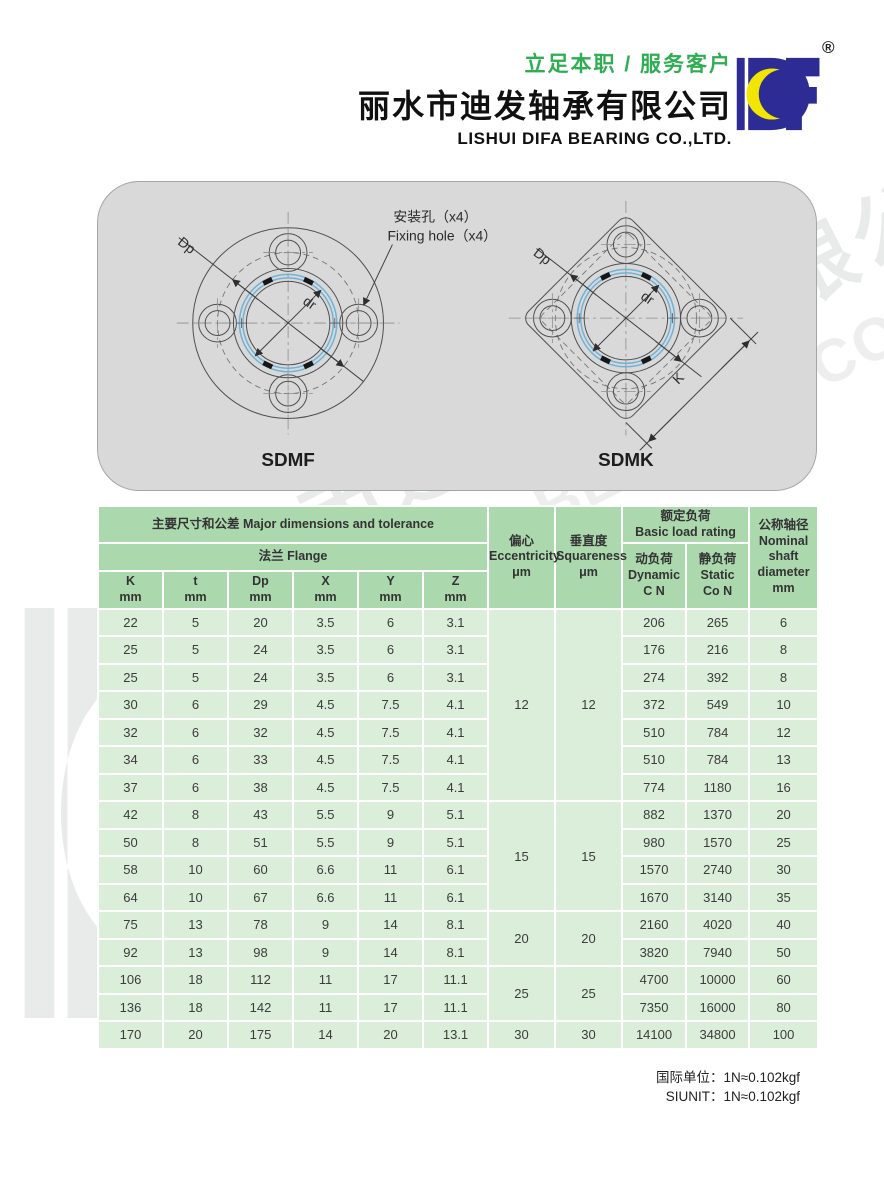  Describe the element at coordinates (130, 732) in the screenshot. I see `table-cell: 32` at that location.